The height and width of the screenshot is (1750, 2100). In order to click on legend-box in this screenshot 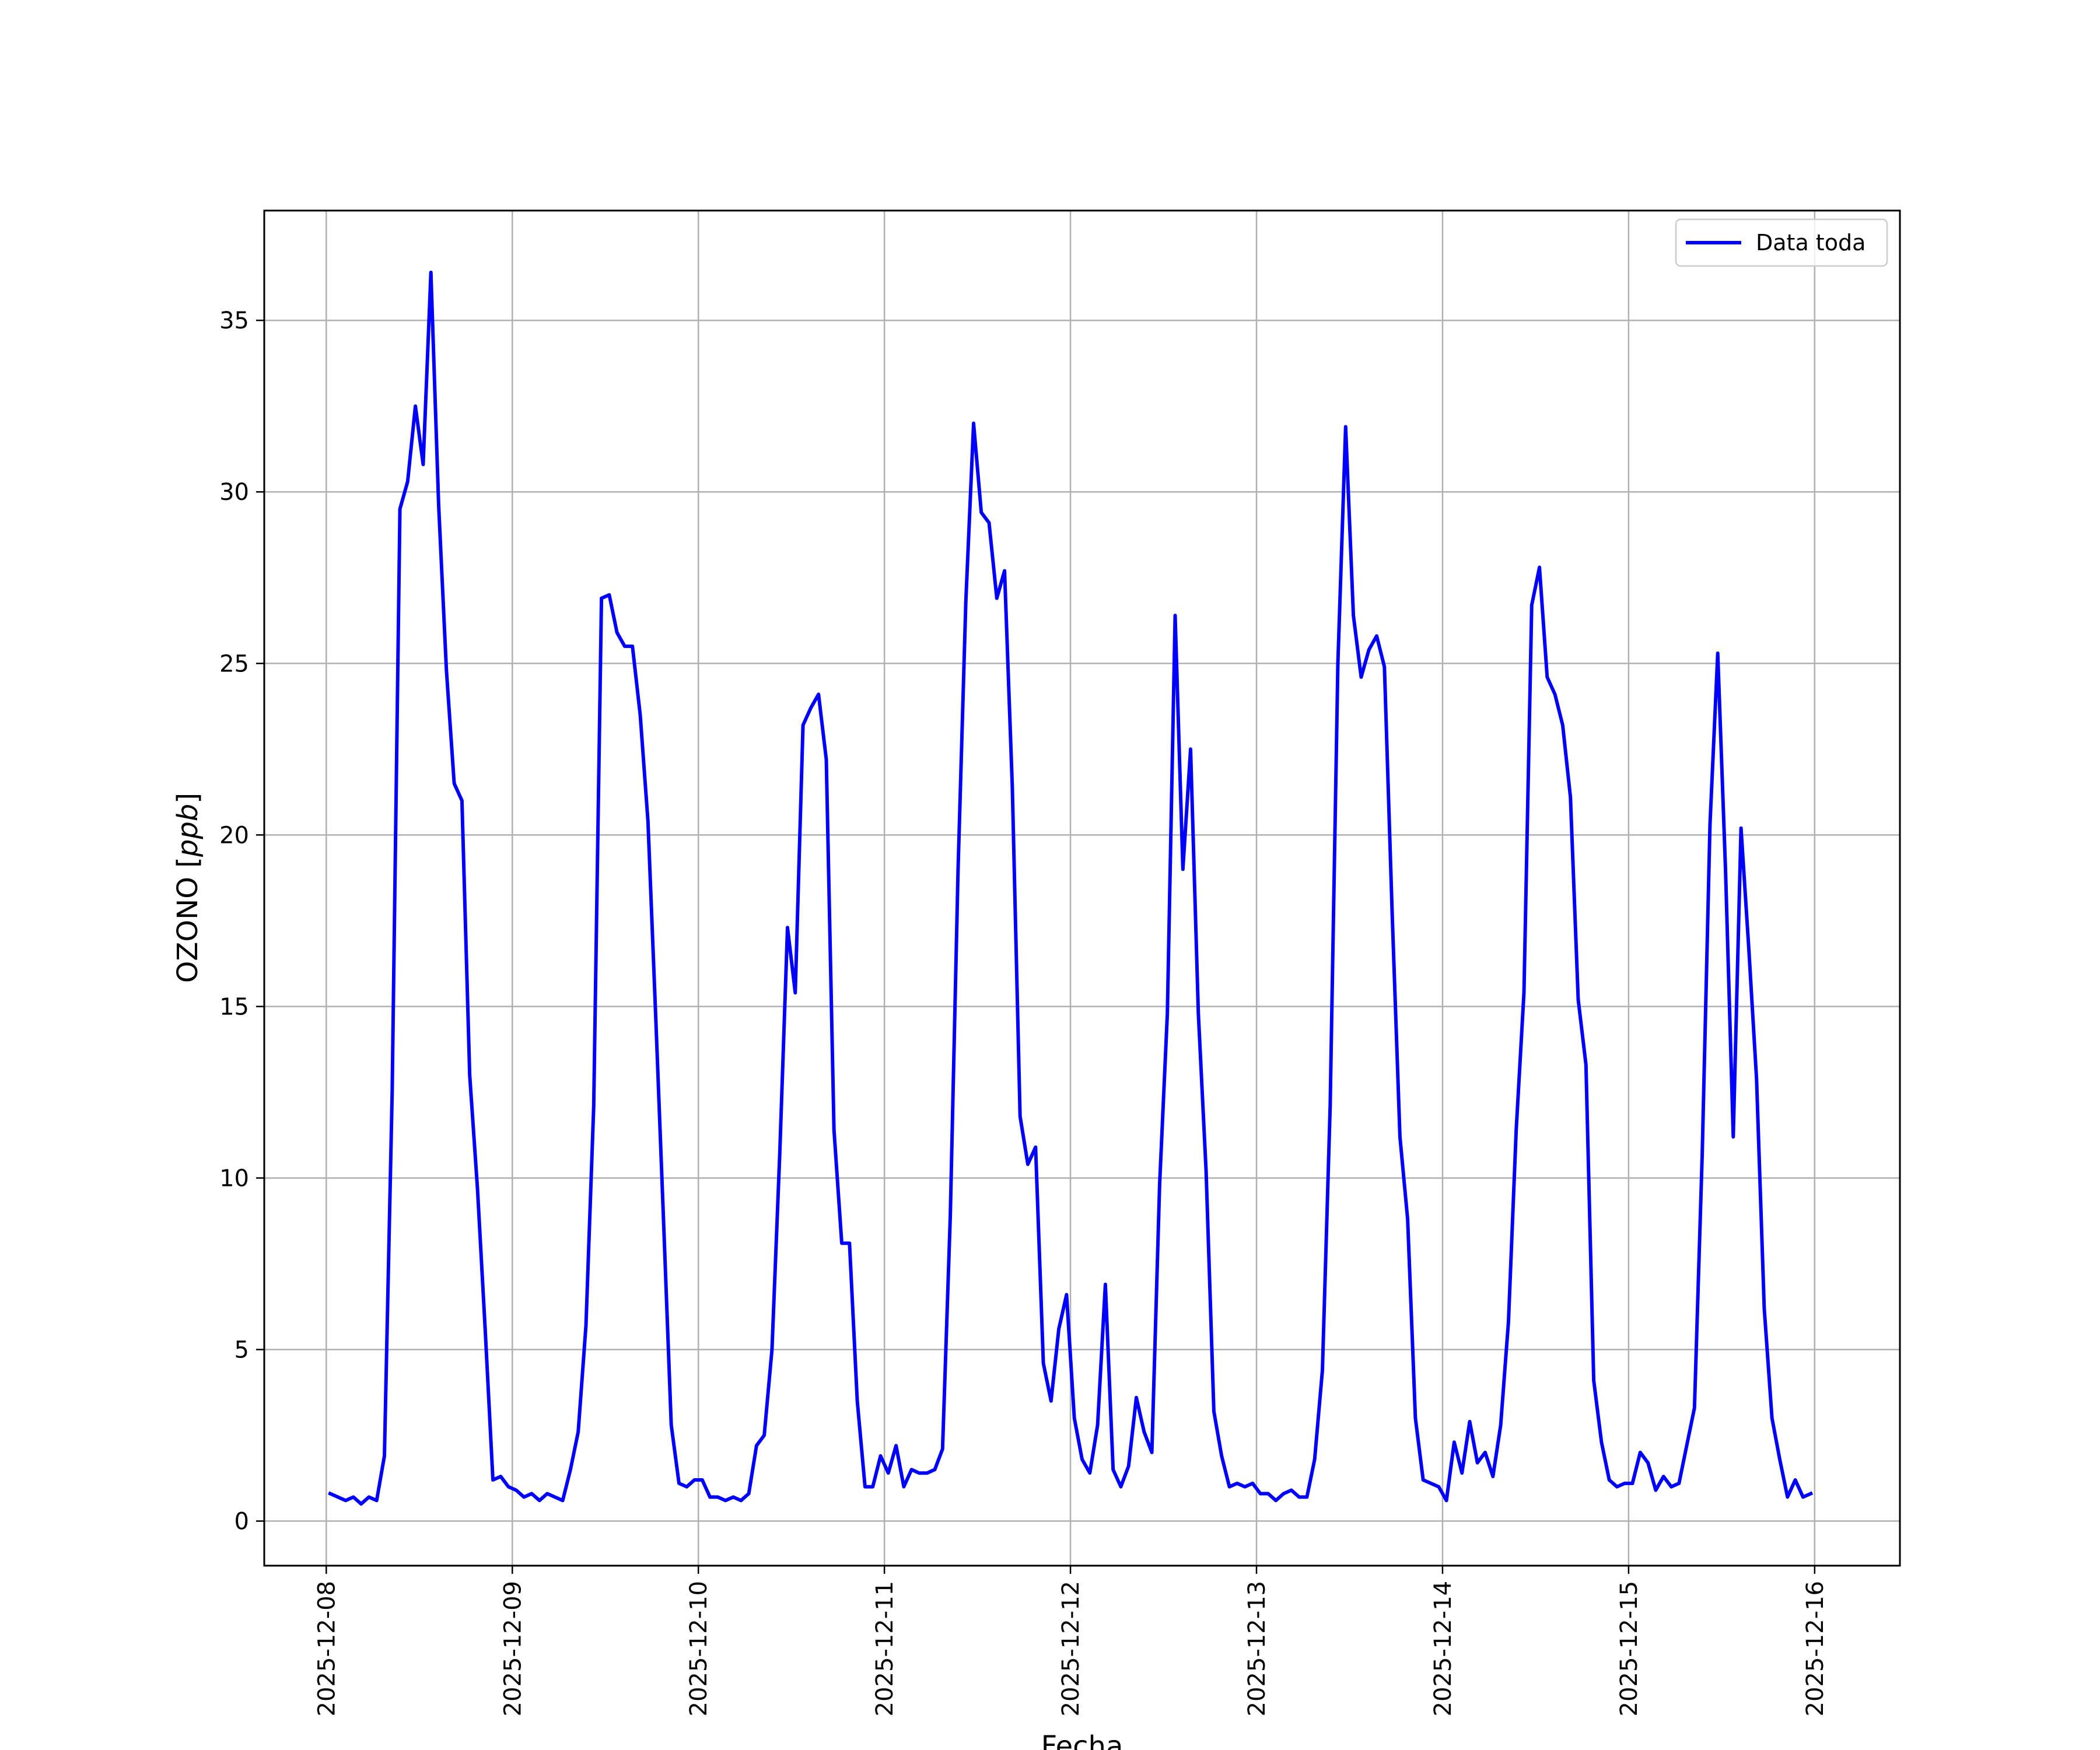, I will do `click(1781, 242)`.